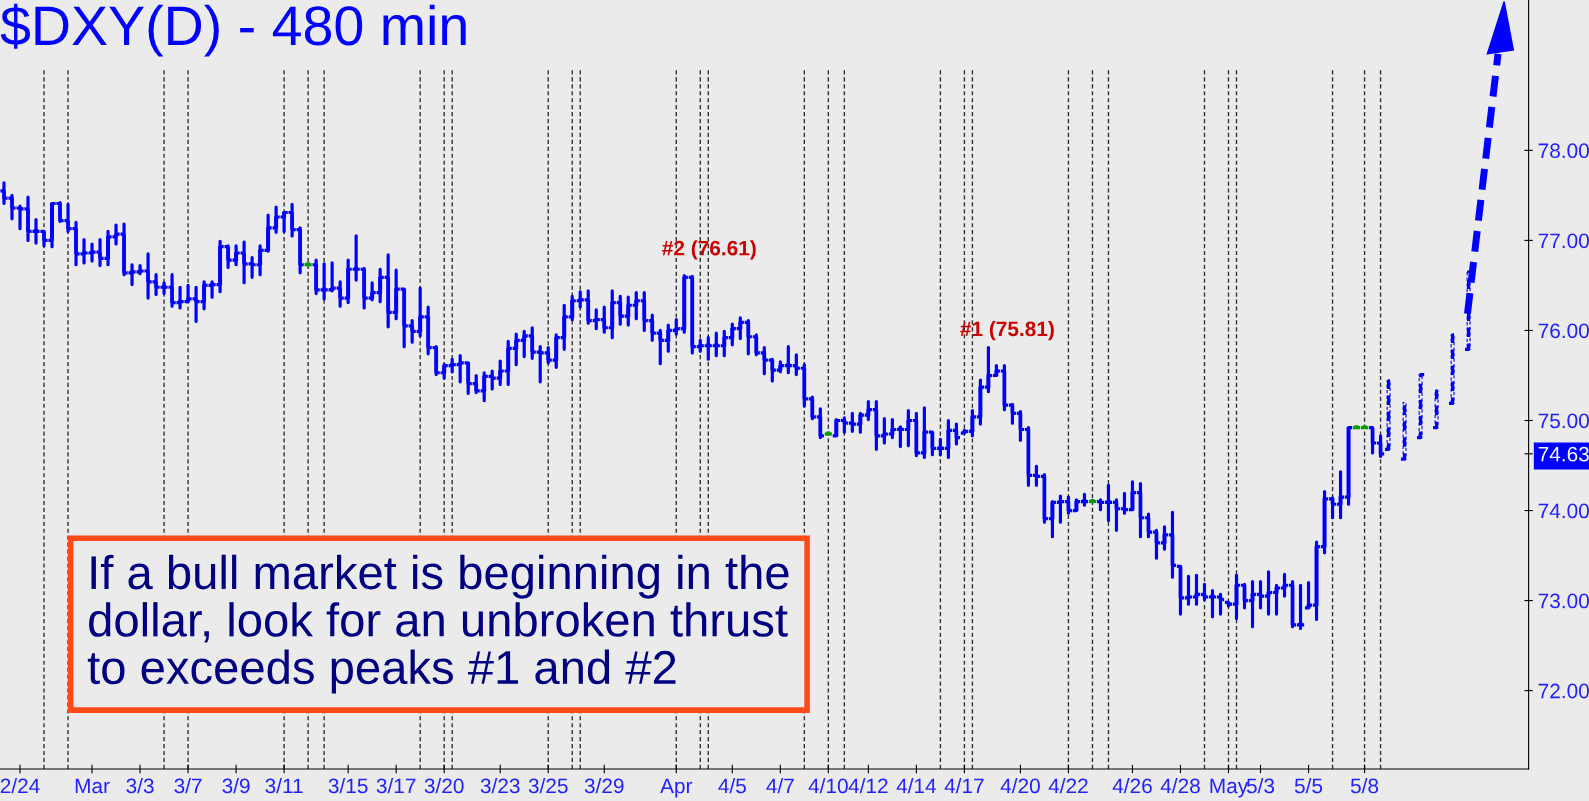  I want to click on x-tick-label: 3/3, so click(140, 785).